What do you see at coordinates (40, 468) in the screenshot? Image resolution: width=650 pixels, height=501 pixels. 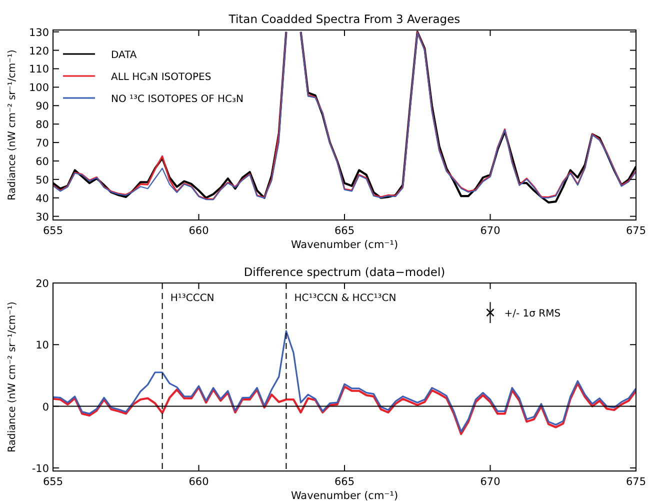 I see `y-tick-label: -10` at bounding box center [40, 468].